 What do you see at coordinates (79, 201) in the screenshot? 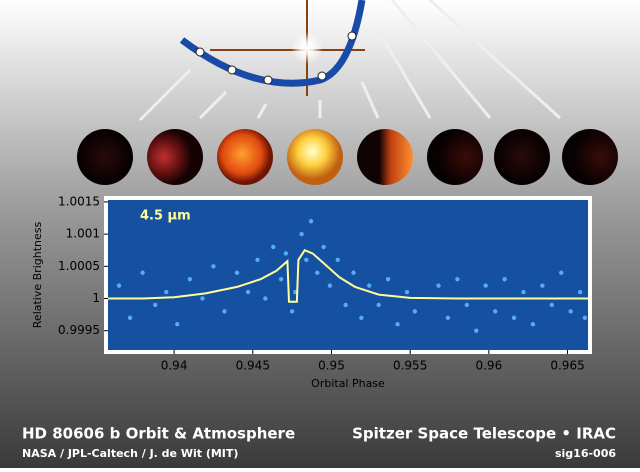
I see `y-tick-label: 1.0015` at bounding box center [79, 201].